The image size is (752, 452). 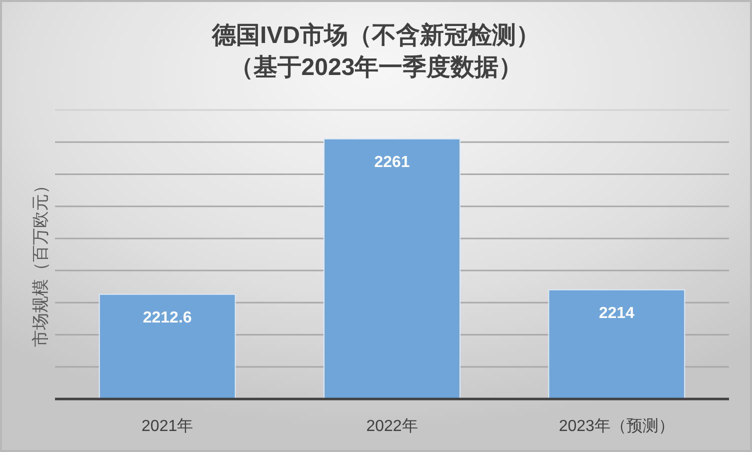 What do you see at coordinates (616, 313) in the screenshot?
I see `data-label: 2214` at bounding box center [616, 313].